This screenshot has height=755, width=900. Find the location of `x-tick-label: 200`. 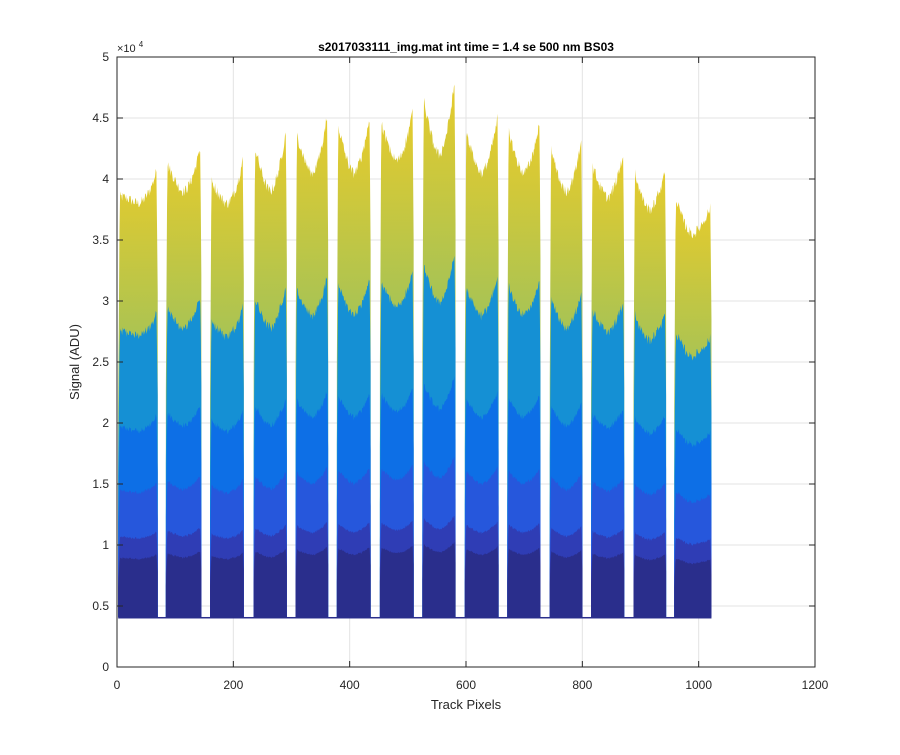

x-tick-label: 200 is located at coordinates (233, 685).